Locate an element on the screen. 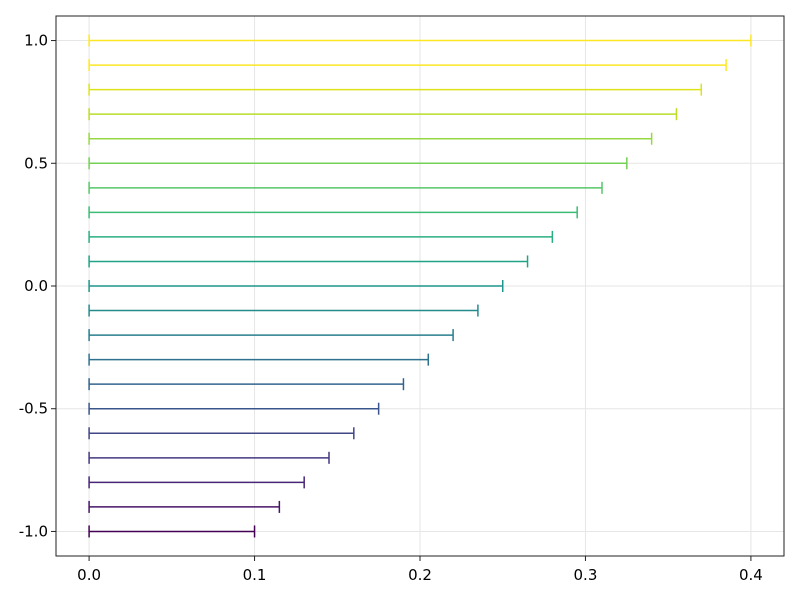  x-tick-label-1: 0.1 is located at coordinates (255, 575).